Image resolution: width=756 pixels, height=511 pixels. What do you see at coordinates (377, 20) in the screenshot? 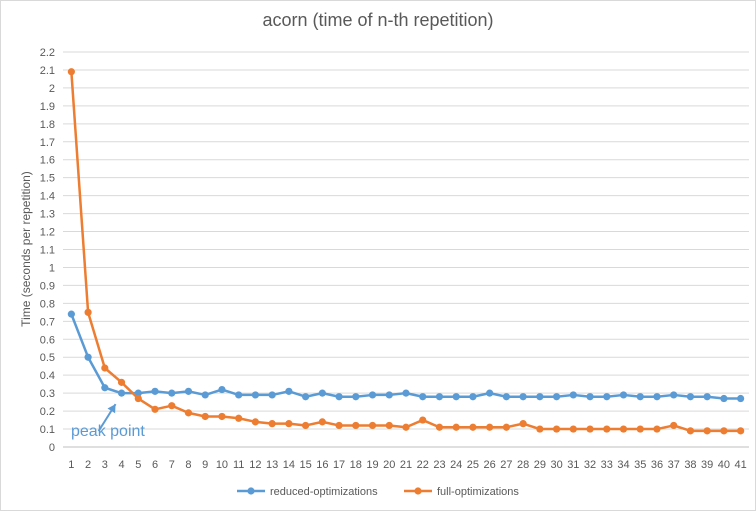
I see `chart-title: acorn (time of n-th repetition)` at bounding box center [377, 20].